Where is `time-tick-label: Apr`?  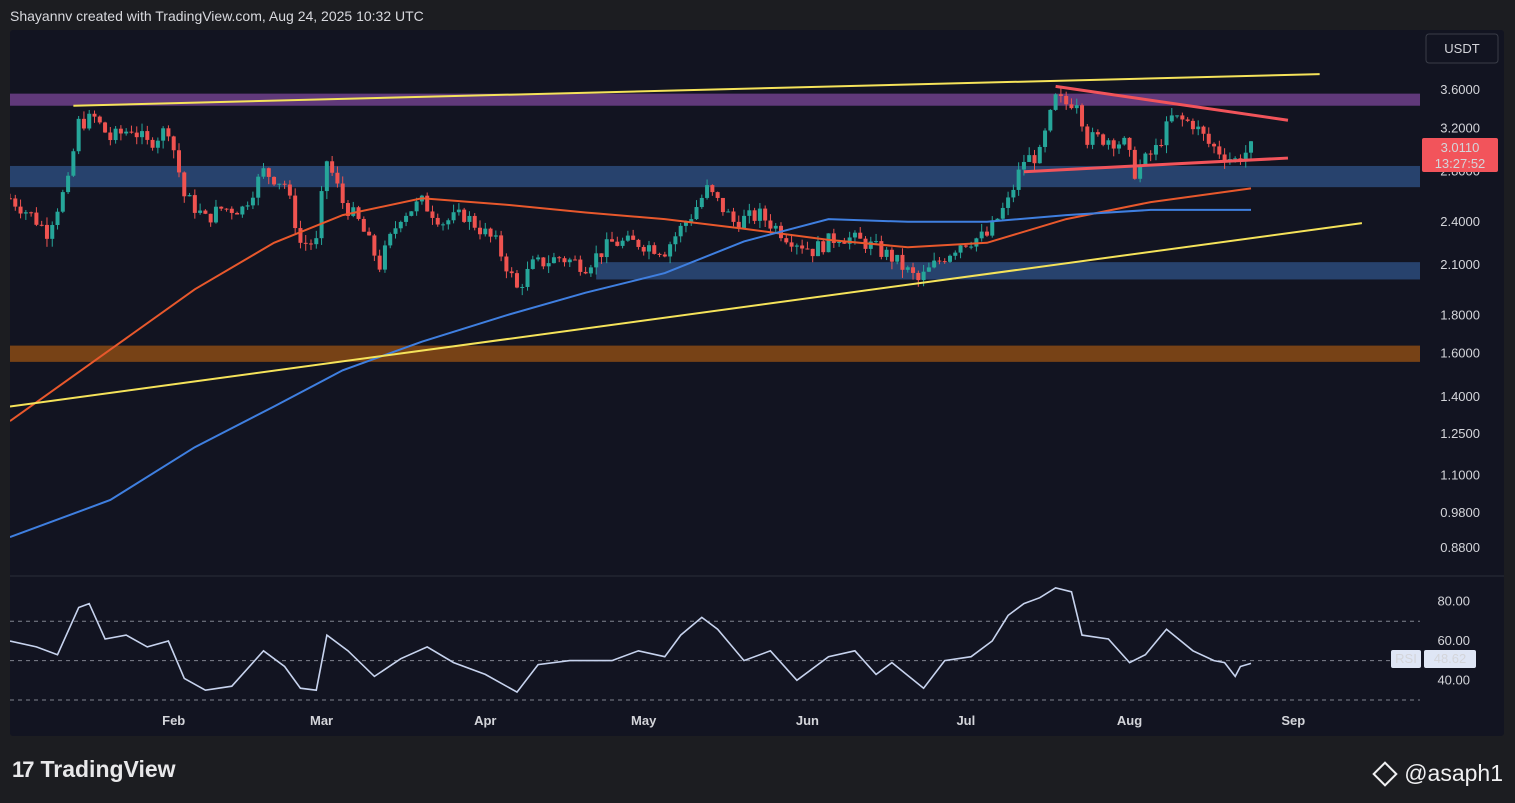 time-tick-label: Apr is located at coordinates (485, 720).